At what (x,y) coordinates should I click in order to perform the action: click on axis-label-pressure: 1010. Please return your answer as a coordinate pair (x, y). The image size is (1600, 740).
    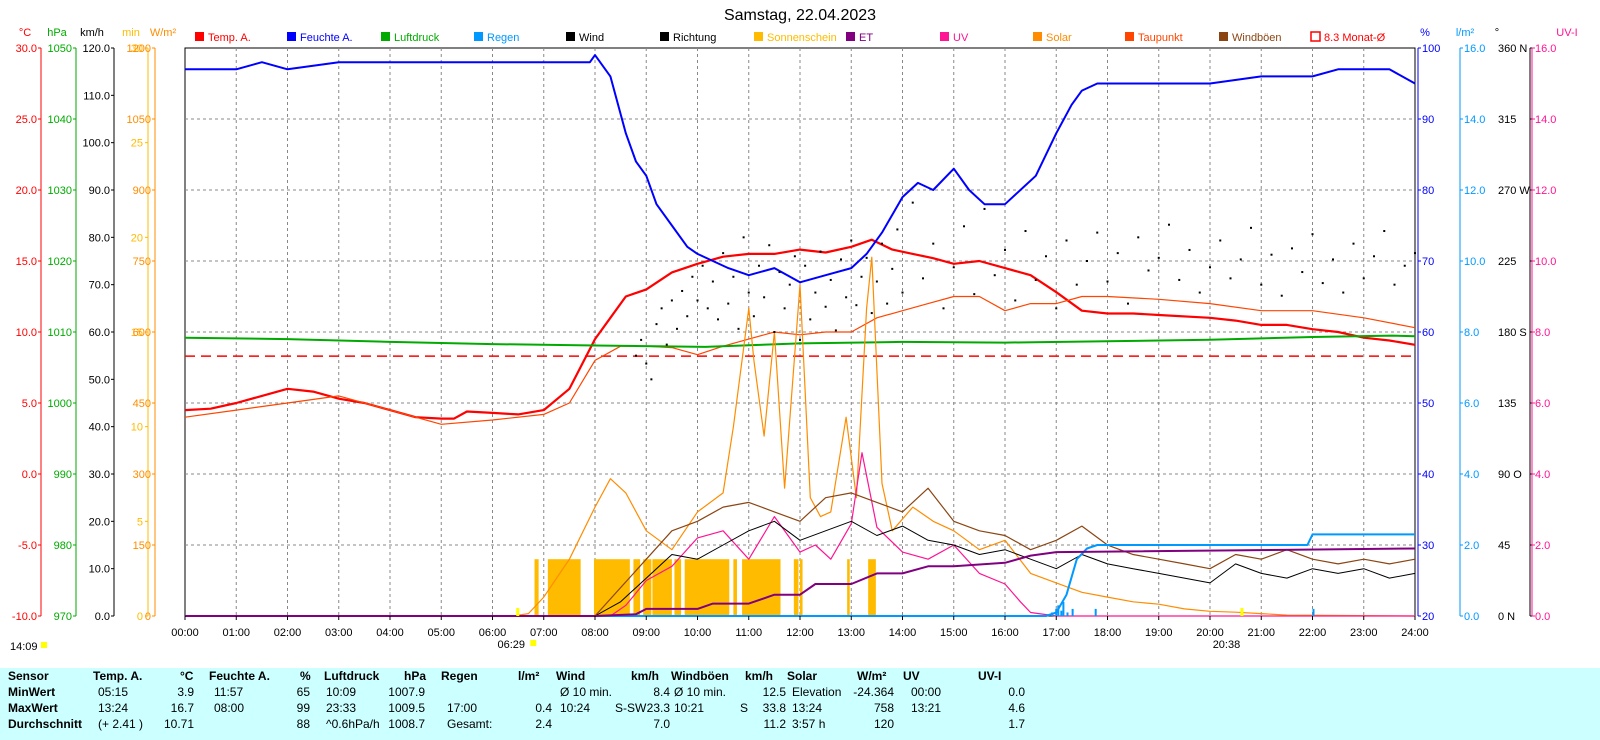
    Looking at the image, I should click on (60, 333).